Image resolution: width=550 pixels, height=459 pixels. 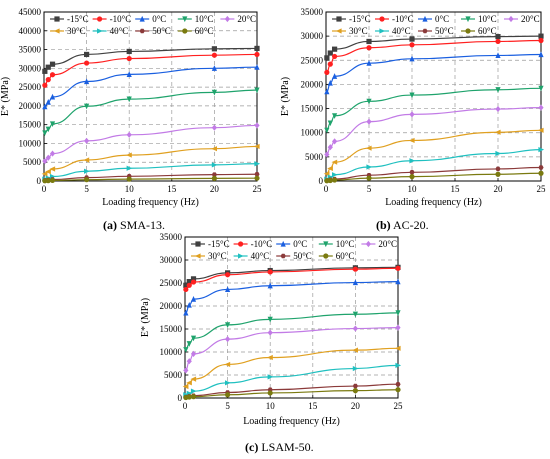 I want to click on y-tick-label: 30000, so click(x=312, y=36).